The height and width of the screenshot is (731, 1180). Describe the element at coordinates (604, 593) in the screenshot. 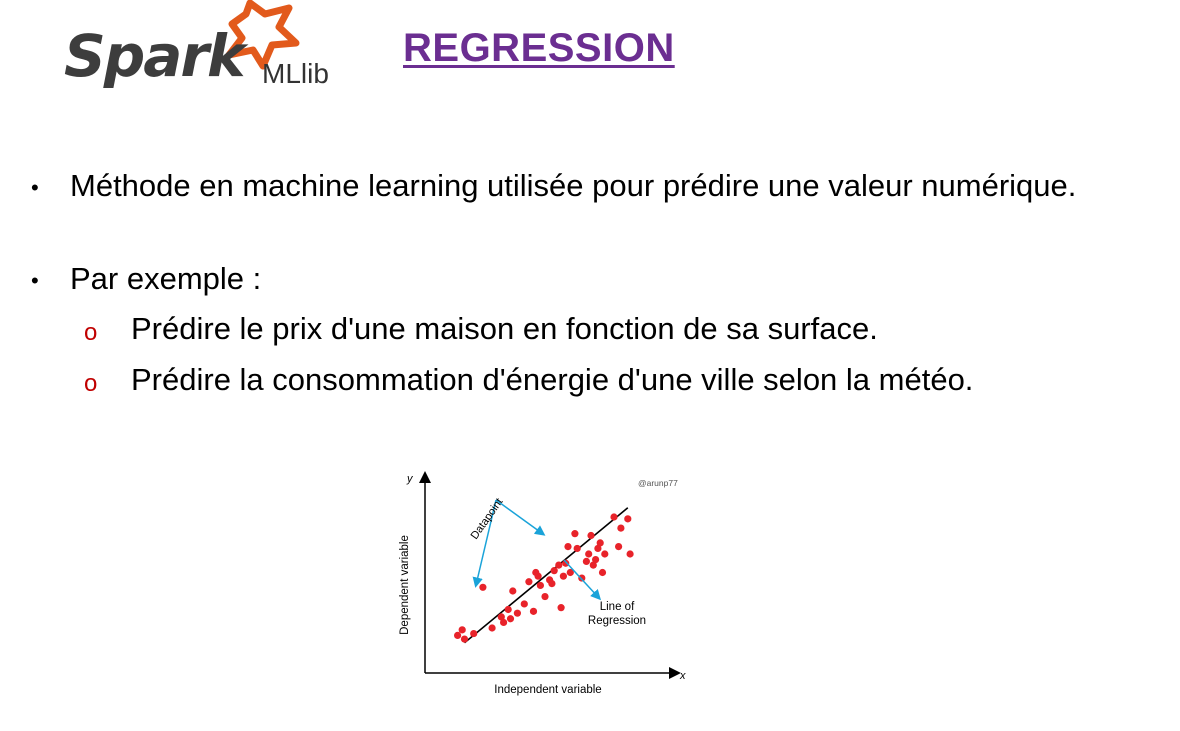

I see `regression-annotation: Line of Regression` at that location.